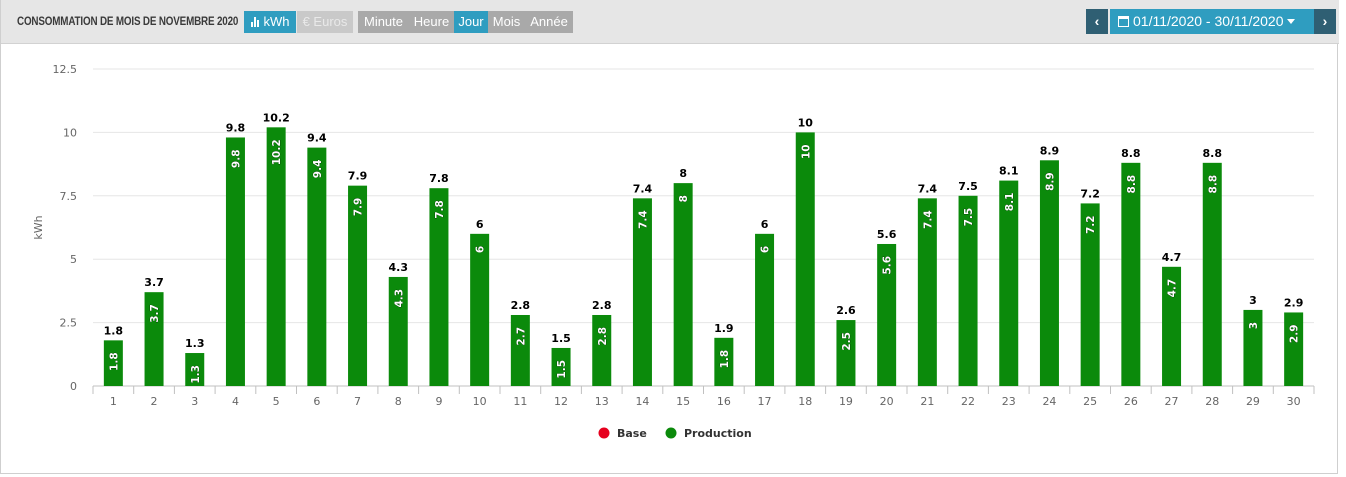 This screenshot has width=1346, height=477. What do you see at coordinates (718, 433) in the screenshot?
I see `legend-item-label: Production` at bounding box center [718, 433].